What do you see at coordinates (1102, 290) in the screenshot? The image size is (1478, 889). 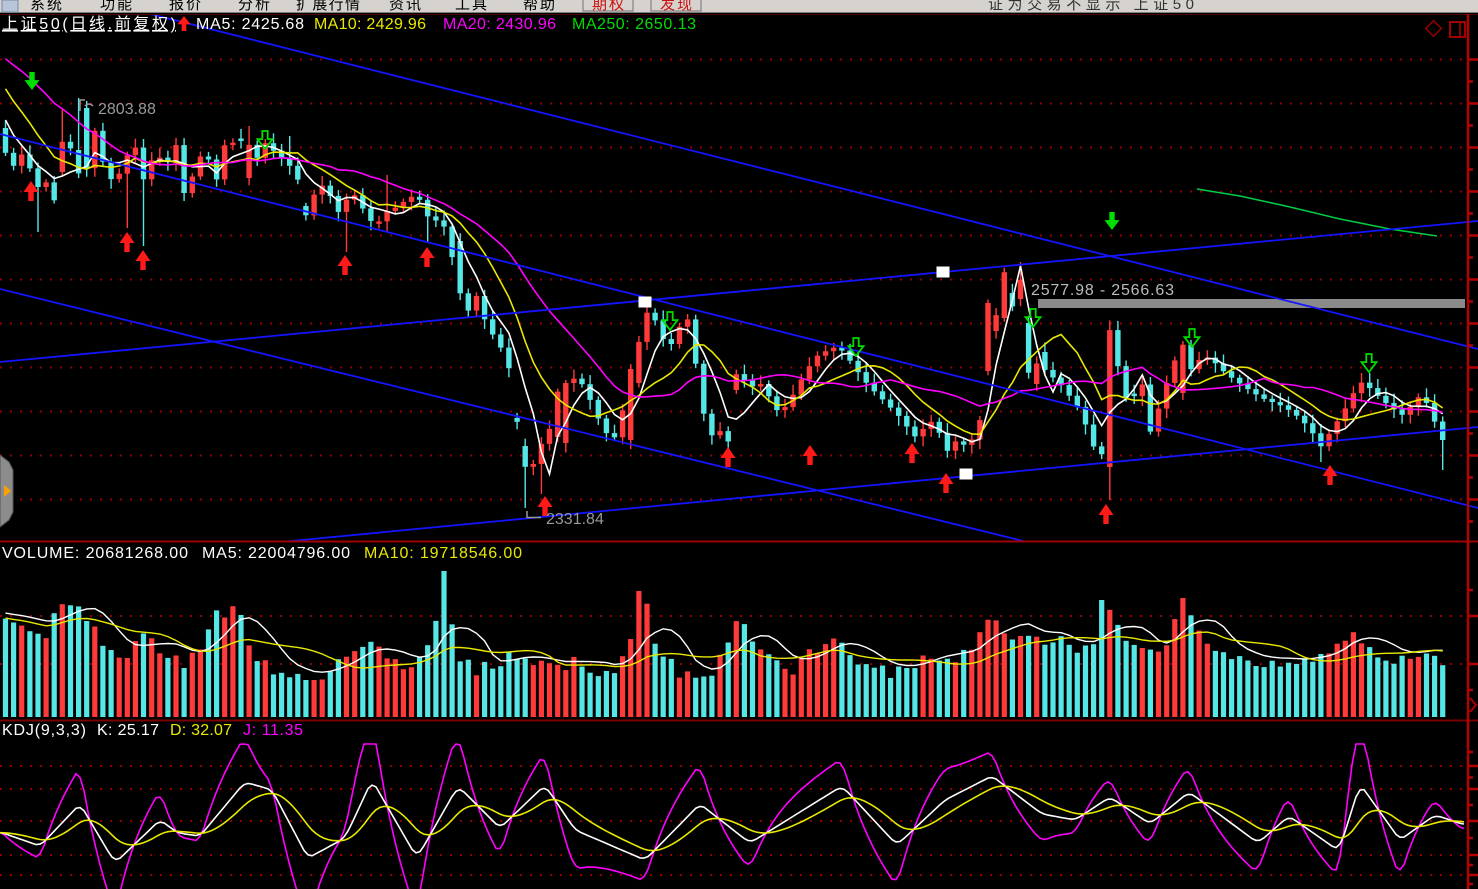 I see `svg-text: 2577.98 - 2566.63` at bounding box center [1102, 290].